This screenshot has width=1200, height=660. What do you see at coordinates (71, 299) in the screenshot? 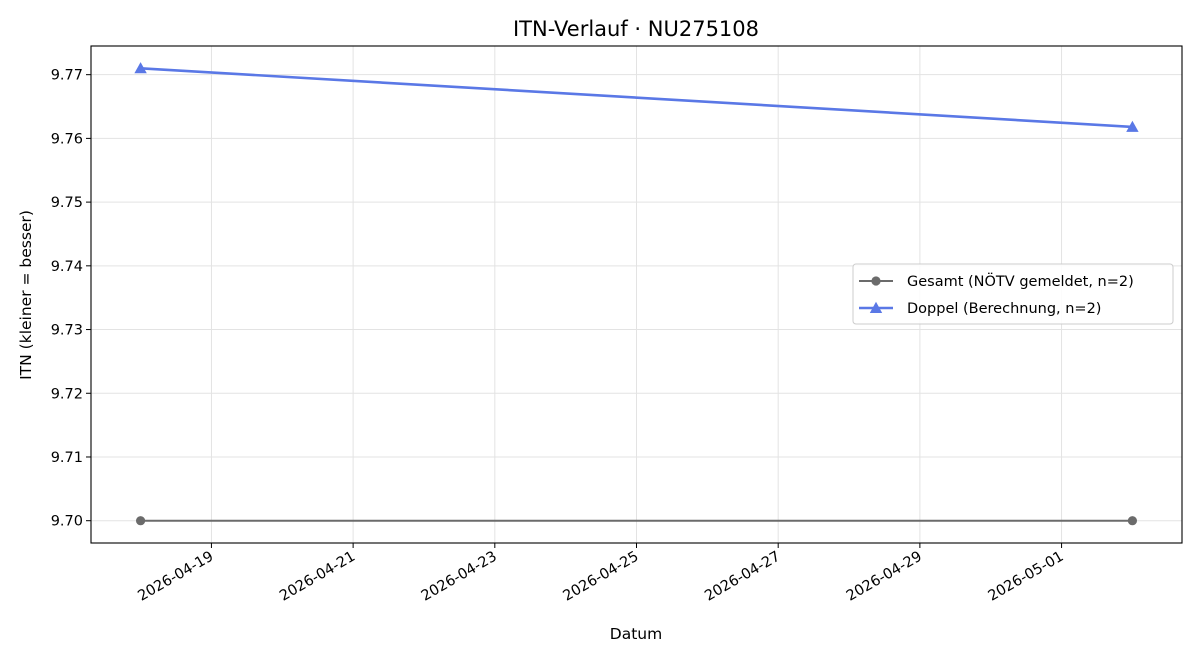
I see `y-axis-ticks: 9.70 9.71 9.72 9.73 9.74 9.75 9.76 9.77` at bounding box center [71, 299].